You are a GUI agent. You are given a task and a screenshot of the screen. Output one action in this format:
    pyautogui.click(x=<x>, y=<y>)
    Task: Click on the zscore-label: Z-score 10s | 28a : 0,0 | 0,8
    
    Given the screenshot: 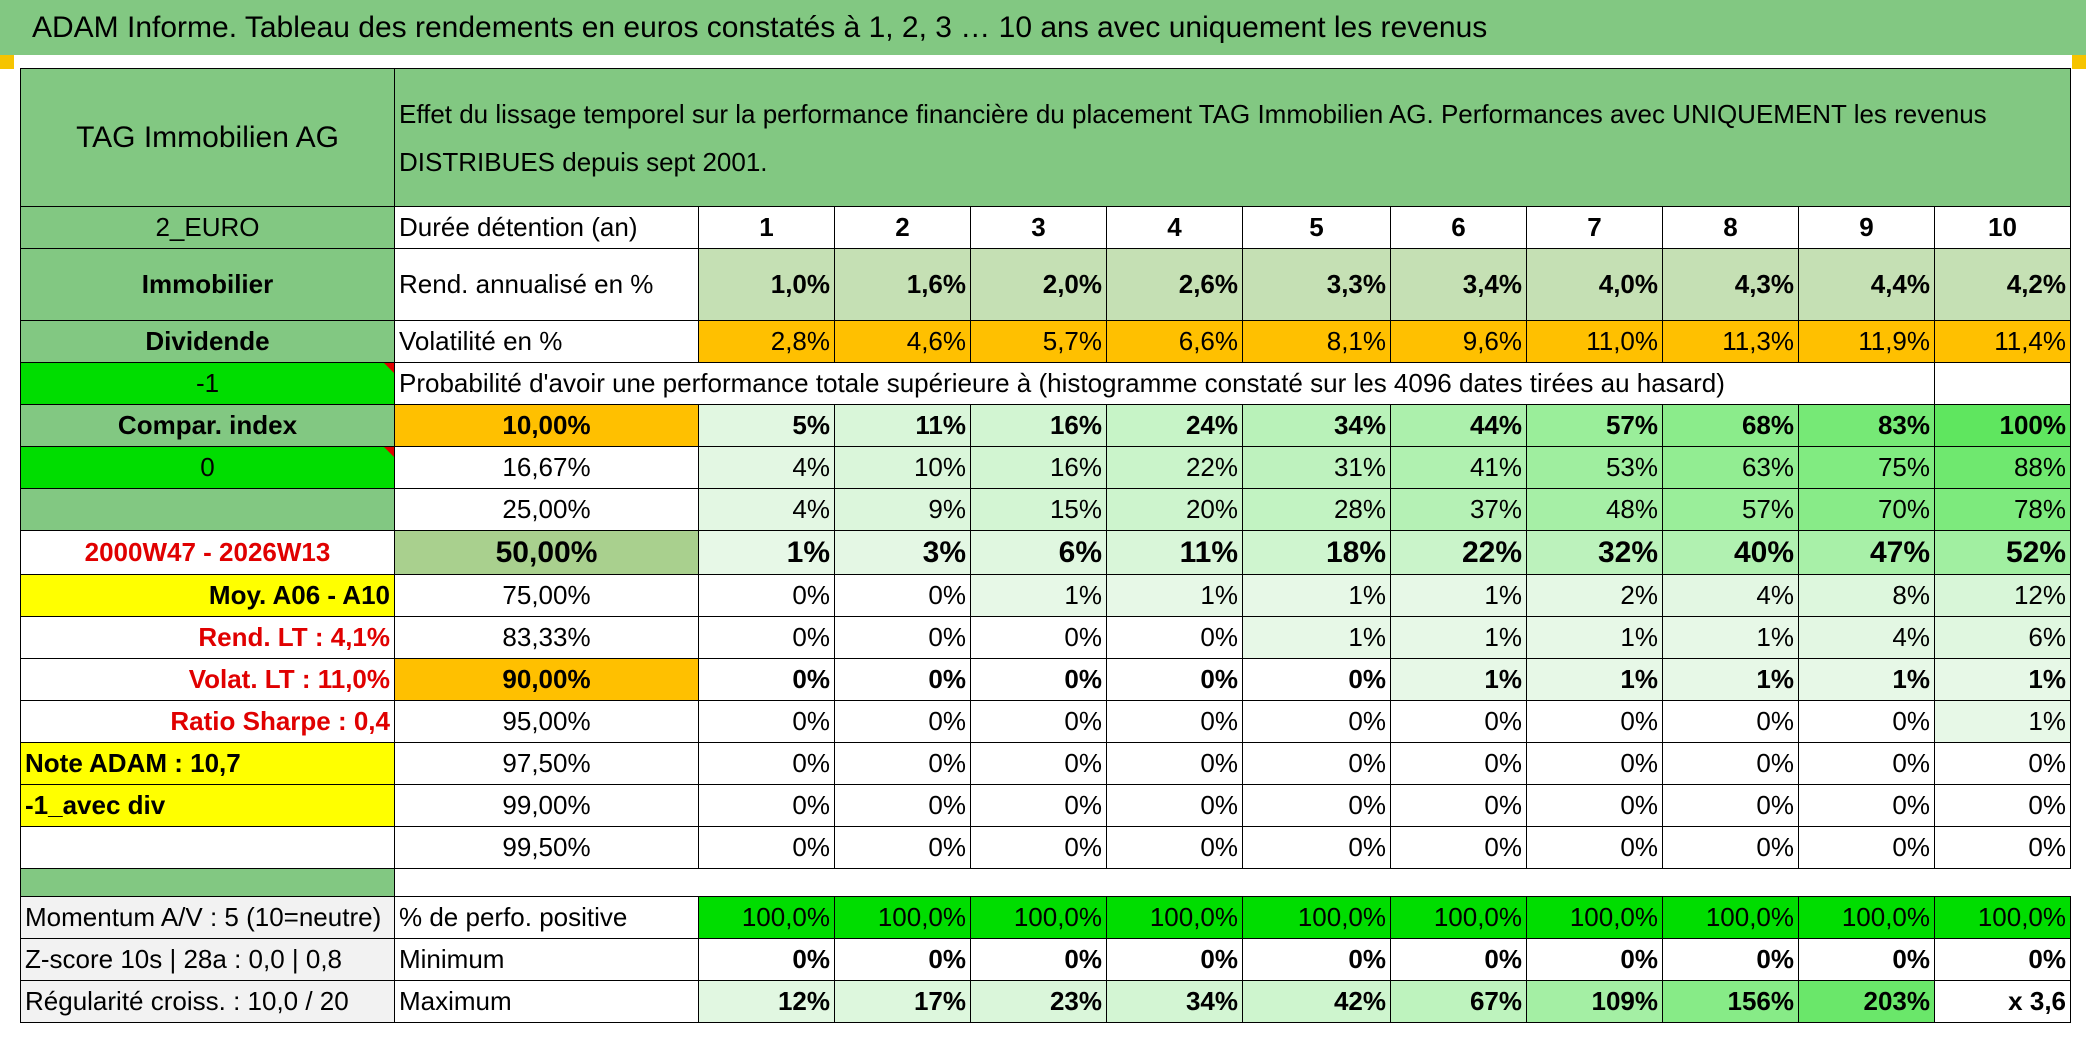 What is the action you would take?
    pyautogui.click(x=207, y=959)
    